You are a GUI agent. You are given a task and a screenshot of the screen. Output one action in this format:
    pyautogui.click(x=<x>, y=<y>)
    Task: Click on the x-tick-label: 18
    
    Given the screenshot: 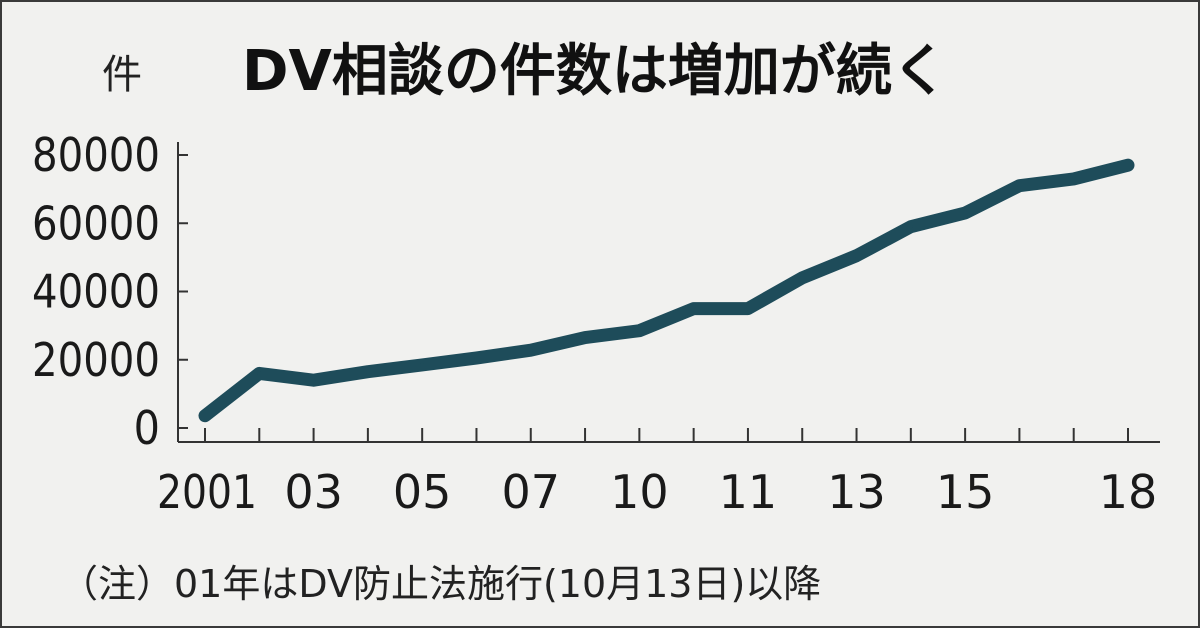 What is the action you would take?
    pyautogui.click(x=1128, y=492)
    